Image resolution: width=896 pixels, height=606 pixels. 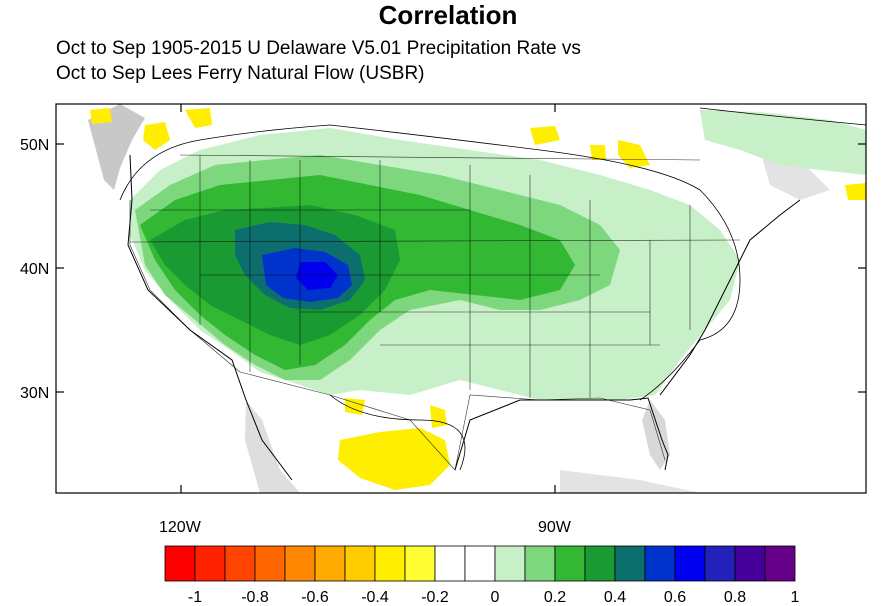 I want to click on colorbar-labels: -1 -0.8 -0.6 -0.4 -0.2 0 0.2 0.4 0.6 0.8 1, so click(x=494, y=597).